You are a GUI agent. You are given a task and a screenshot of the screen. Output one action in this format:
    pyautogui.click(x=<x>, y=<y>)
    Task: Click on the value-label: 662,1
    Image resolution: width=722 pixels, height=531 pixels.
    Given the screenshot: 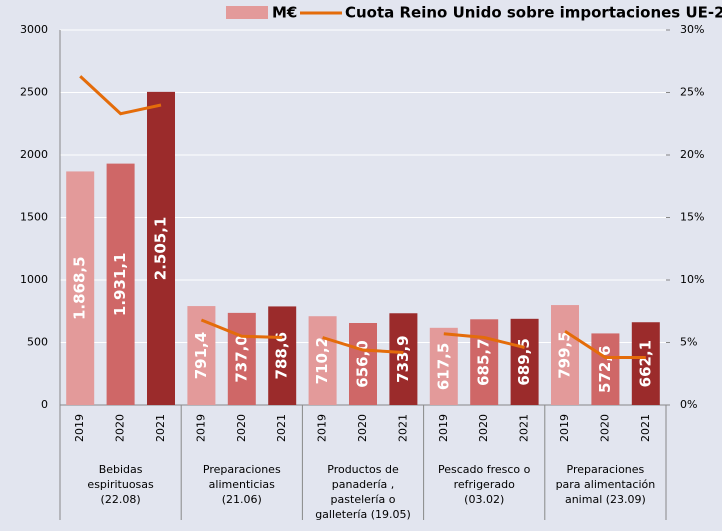 What is the action you would take?
    pyautogui.click(x=645, y=363)
    